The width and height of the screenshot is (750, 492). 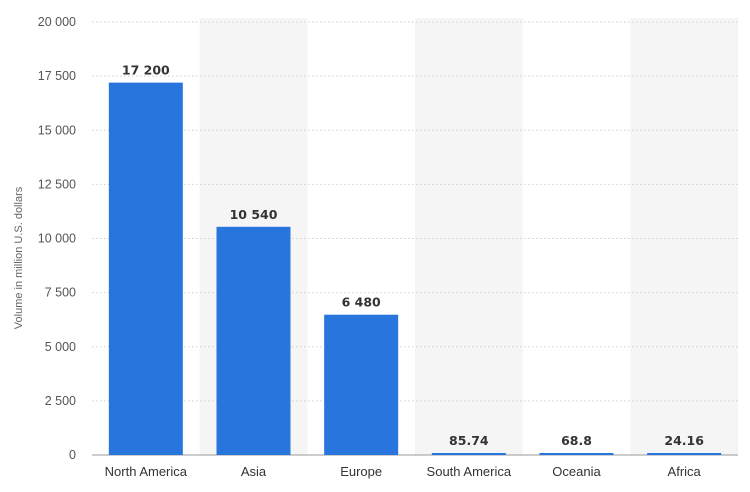 What do you see at coordinates (361, 302) in the screenshot?
I see `data-label: 6 480` at bounding box center [361, 302].